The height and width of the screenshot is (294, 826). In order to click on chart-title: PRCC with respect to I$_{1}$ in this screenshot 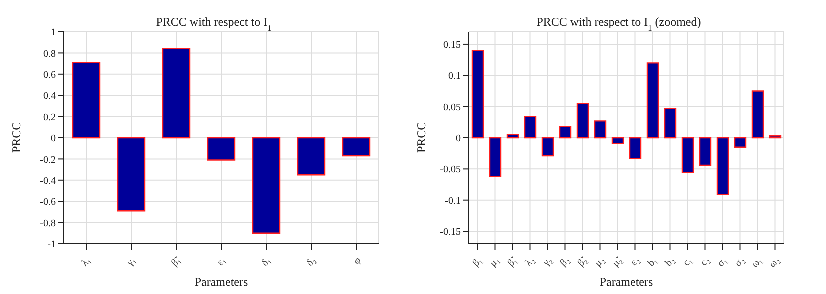, I will do `click(214, 23)`.